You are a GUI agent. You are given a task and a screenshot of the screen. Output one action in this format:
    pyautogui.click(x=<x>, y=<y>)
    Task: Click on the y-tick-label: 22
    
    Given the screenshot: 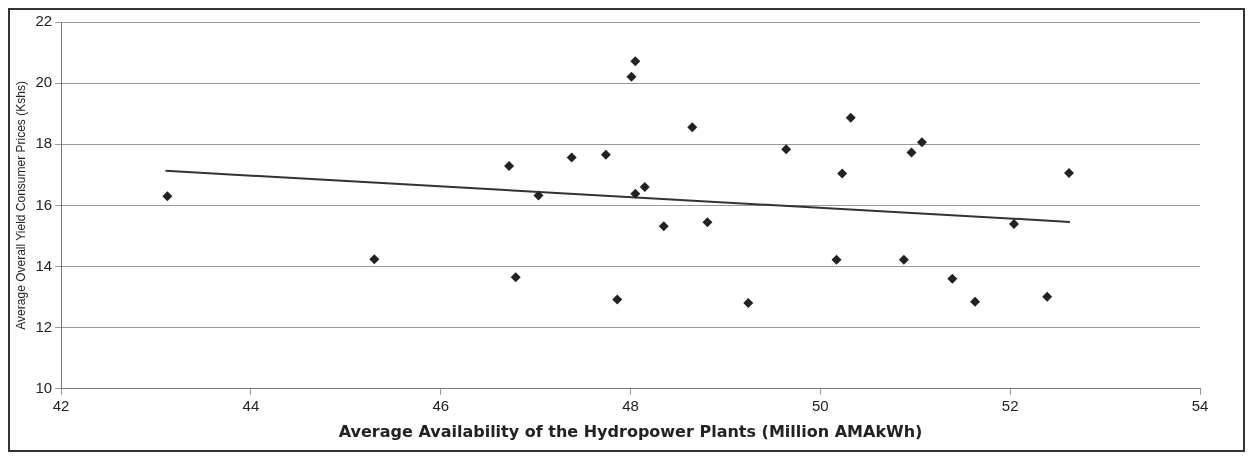 What is the action you would take?
    pyautogui.click(x=44, y=21)
    